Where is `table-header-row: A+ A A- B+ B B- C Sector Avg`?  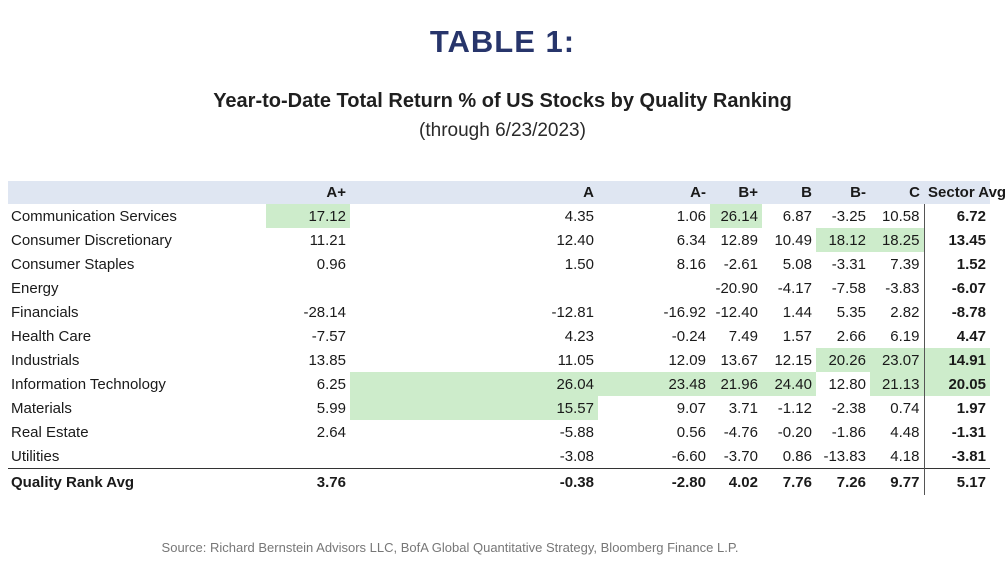
table-header-row: A+ A A- B+ B B- C Sector Avg is located at coordinates (506, 192).